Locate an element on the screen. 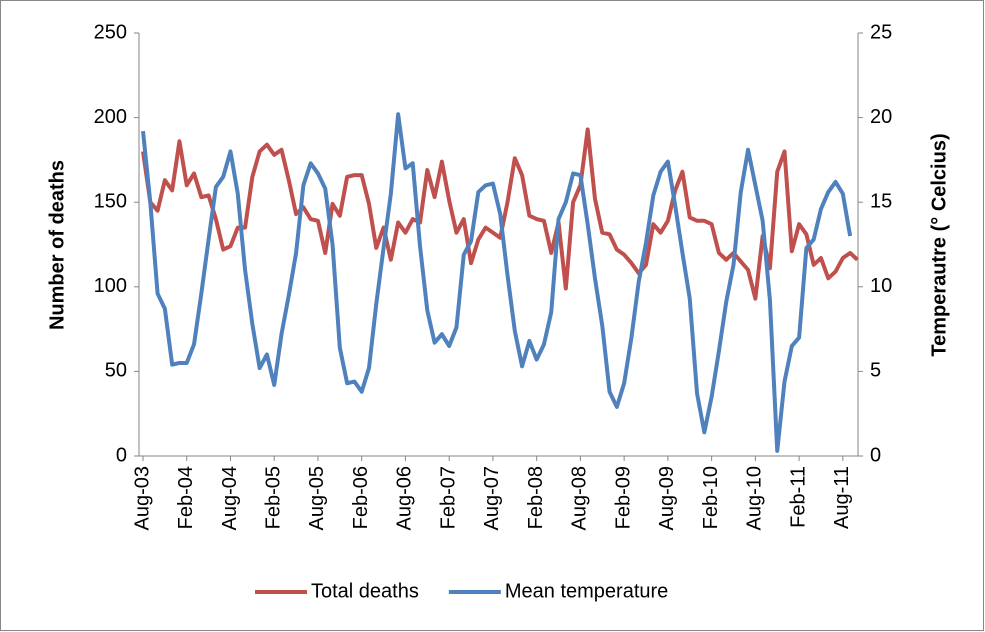  x-tick-label: Feb-06 is located at coordinates (361, 497).